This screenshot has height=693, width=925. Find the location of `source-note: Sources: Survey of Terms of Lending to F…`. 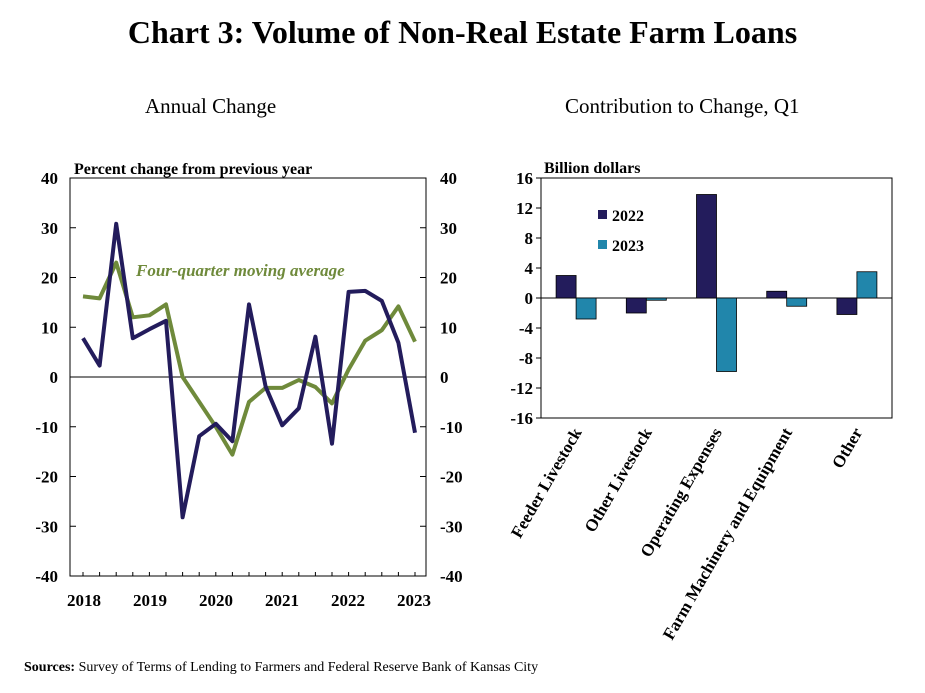

source-note: Sources: Survey of Terms of Lending to F… is located at coordinates (281, 668).